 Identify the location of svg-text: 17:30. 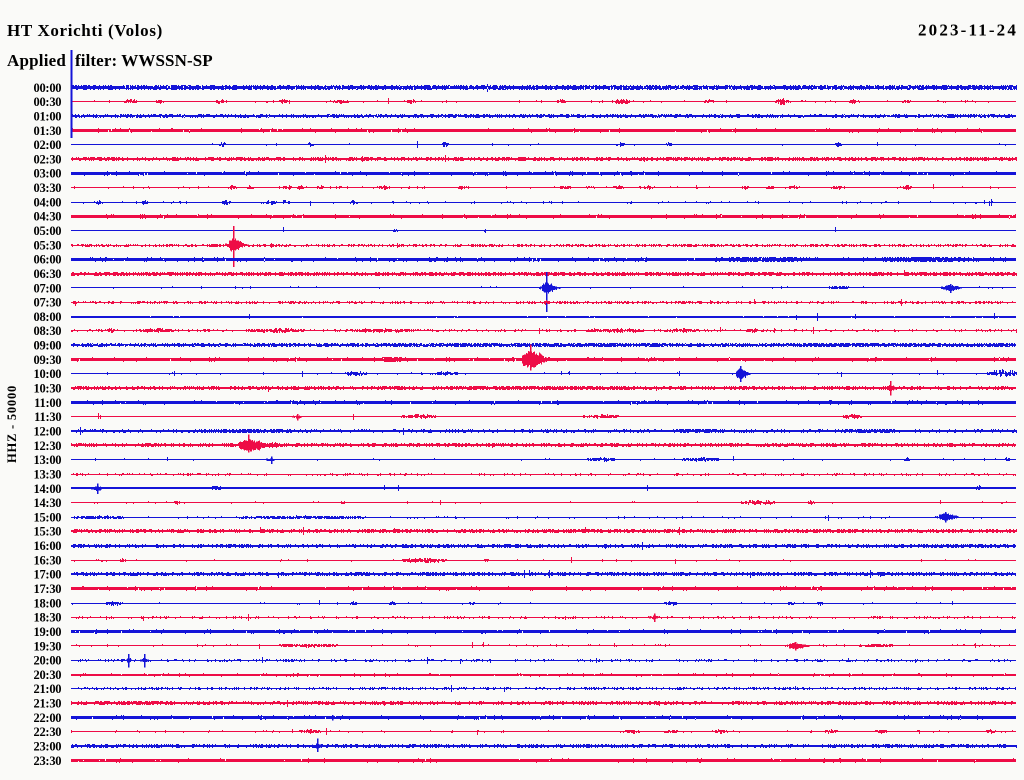
(47, 589).